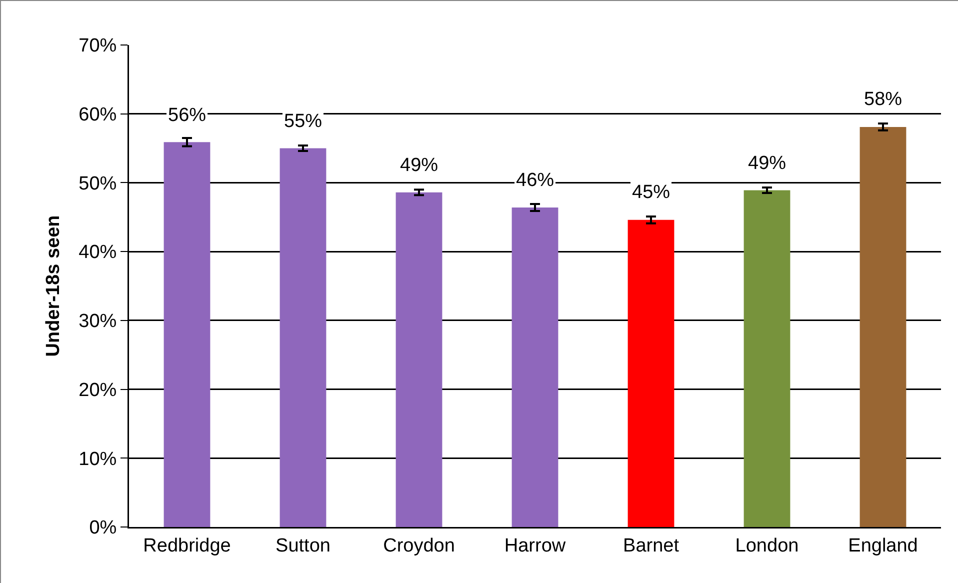 This screenshot has width=958, height=583. What do you see at coordinates (97, 46) in the screenshot?
I see `y-tick-label: 70%` at bounding box center [97, 46].